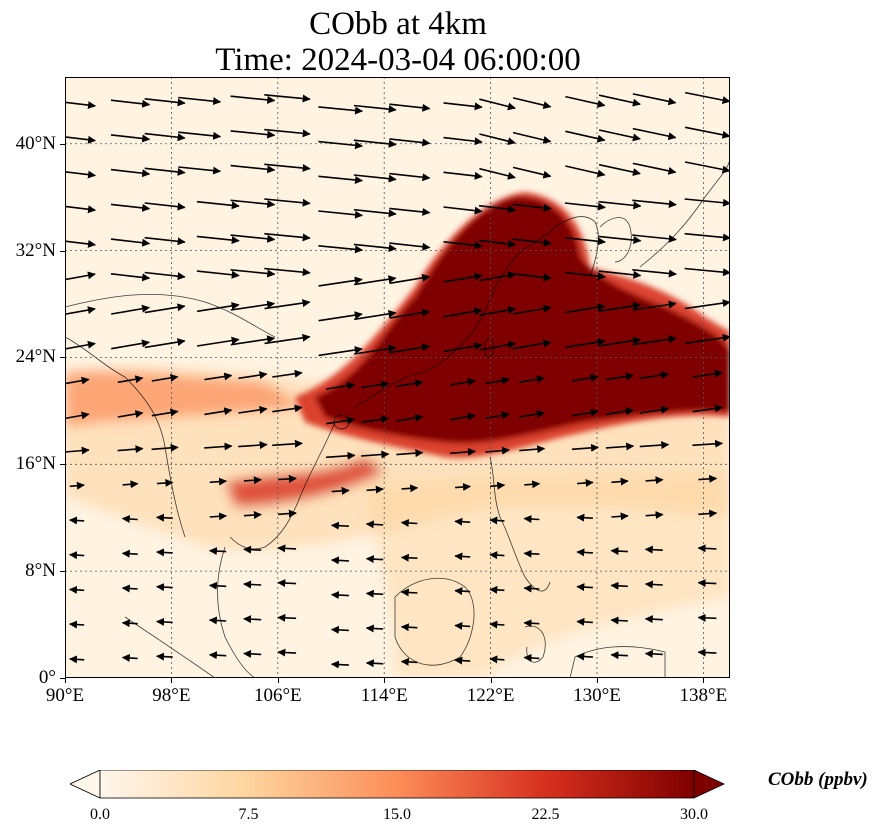 This screenshot has width=887, height=836. What do you see at coordinates (40, 571) in the screenshot?
I see `lat-tick-label: 8°N` at bounding box center [40, 571].